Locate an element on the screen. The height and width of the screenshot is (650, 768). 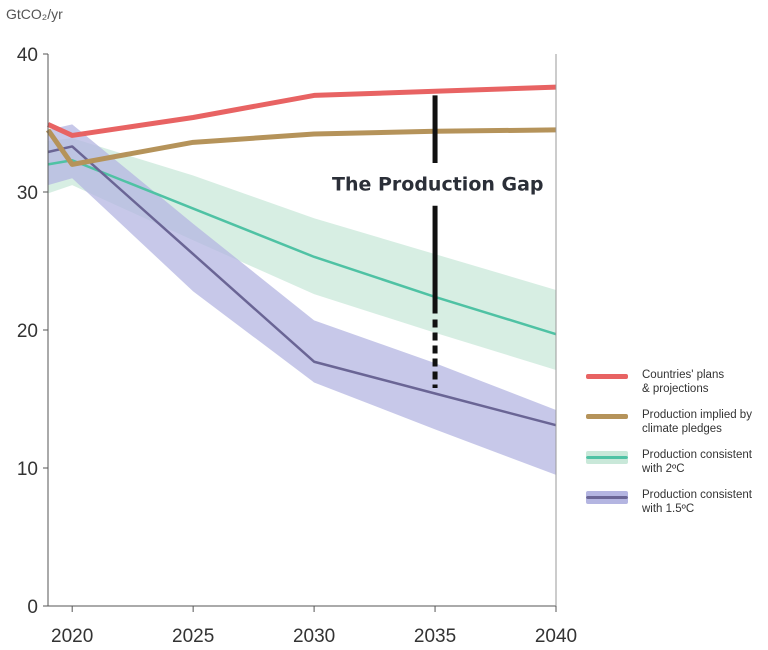
production-gap-annotation: The Production Gap is located at coordinates (438, 241).